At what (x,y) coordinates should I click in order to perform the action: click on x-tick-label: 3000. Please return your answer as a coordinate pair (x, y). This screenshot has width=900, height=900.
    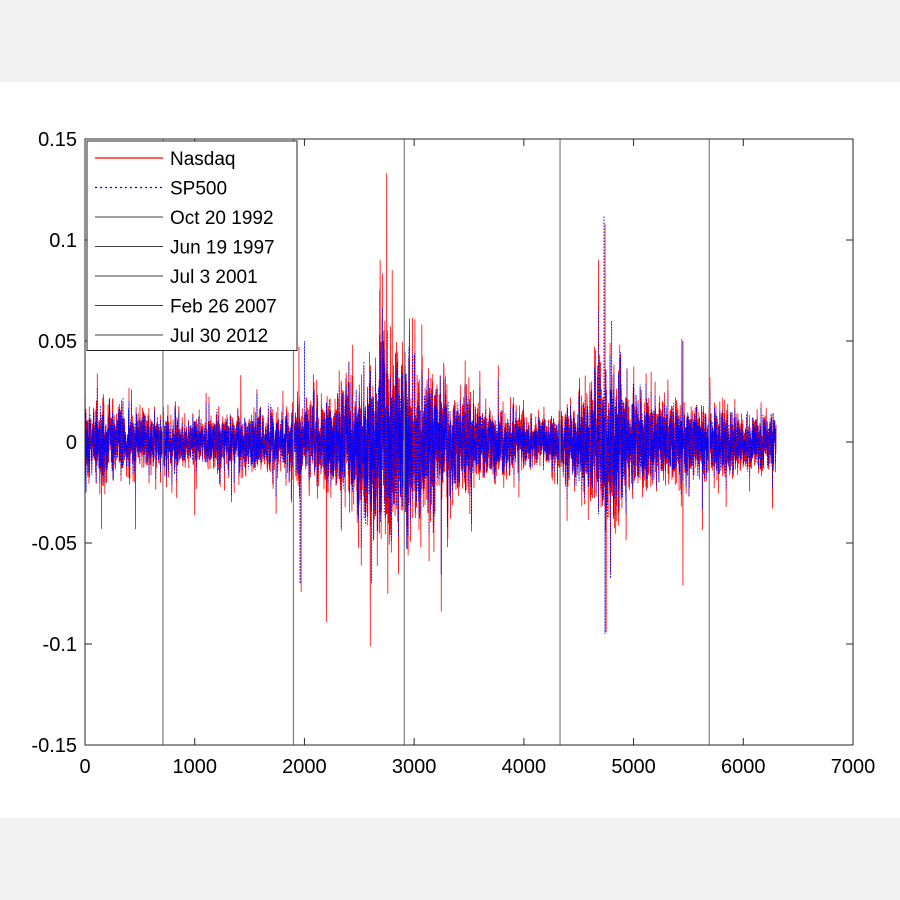
    Looking at the image, I should click on (414, 767).